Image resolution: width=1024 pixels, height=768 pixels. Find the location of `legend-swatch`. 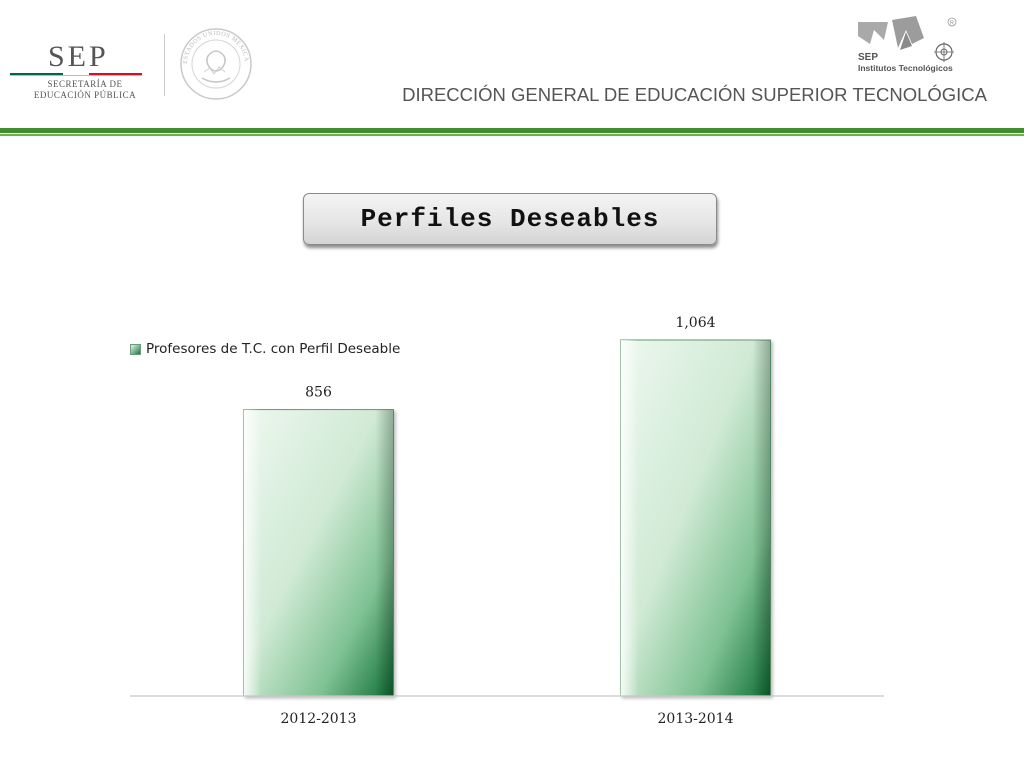

legend-swatch is located at coordinates (135, 349).